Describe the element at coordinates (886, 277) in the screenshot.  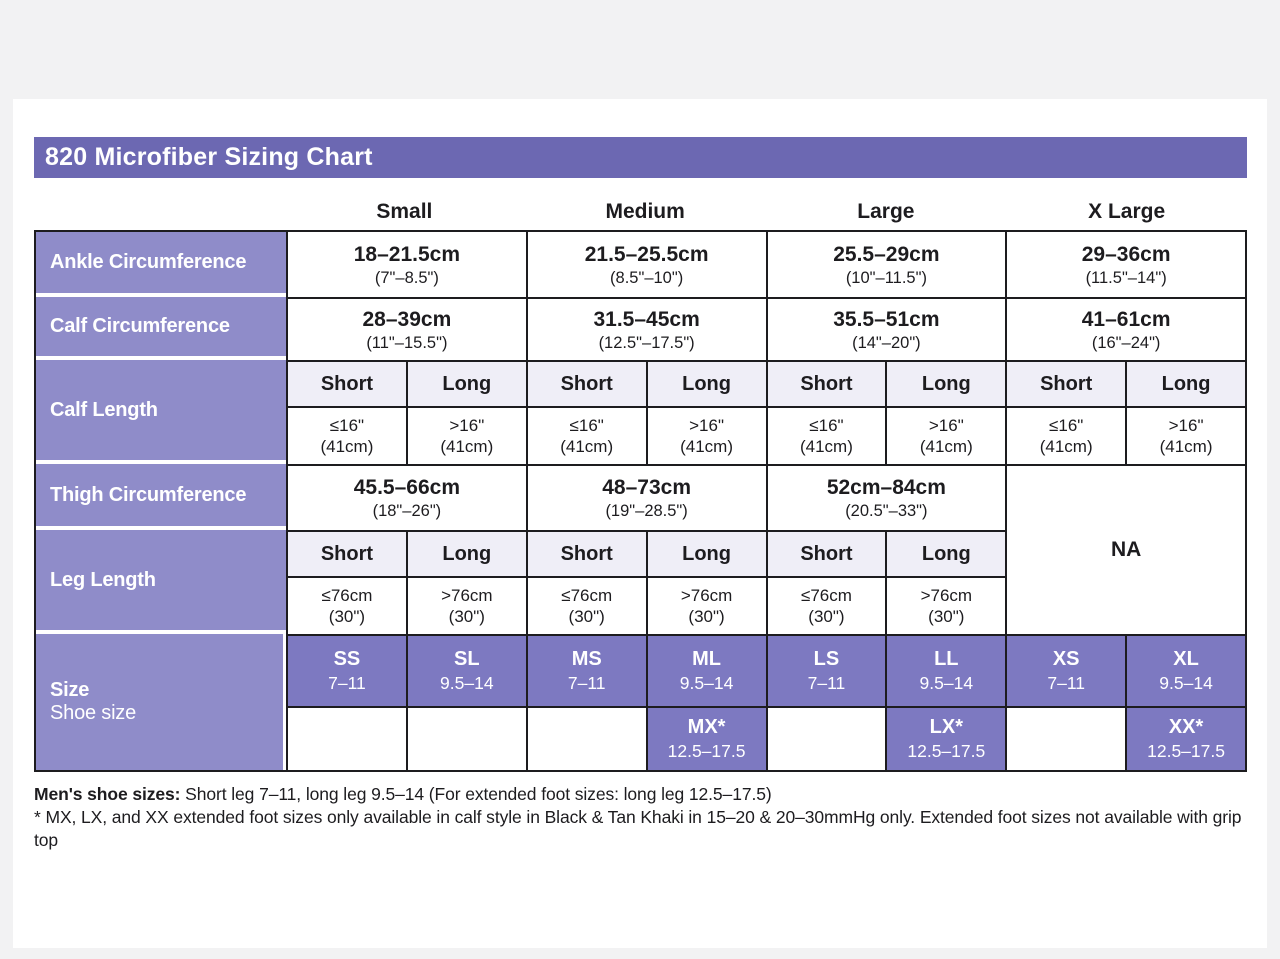
I see `ankle-large-in: (10"–11.5")` at that location.